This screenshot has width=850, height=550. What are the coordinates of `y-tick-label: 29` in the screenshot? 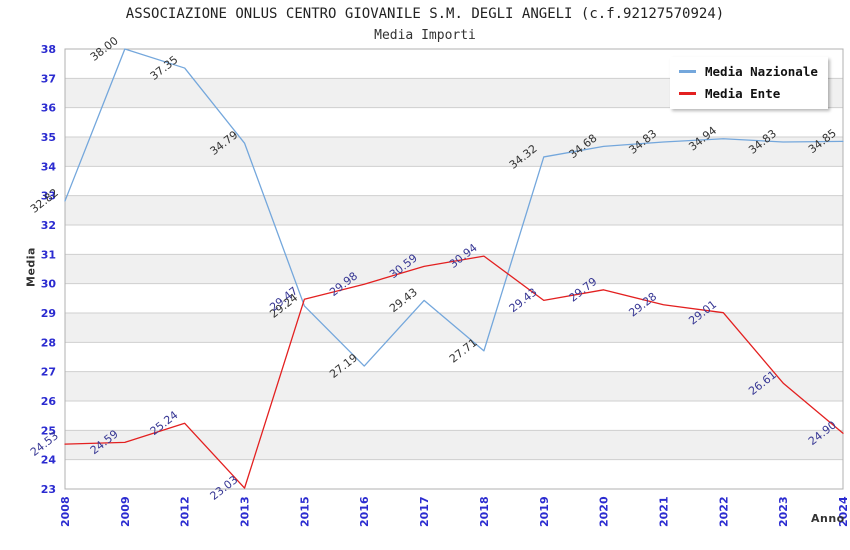 It's located at (48, 313).